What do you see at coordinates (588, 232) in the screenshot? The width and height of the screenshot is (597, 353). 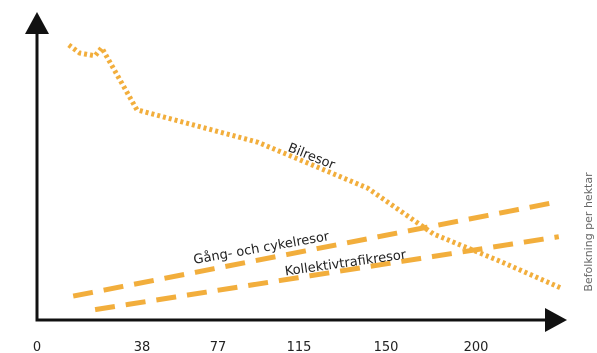 I see `y-axis-label: Befolkning per hektar` at bounding box center [588, 232].